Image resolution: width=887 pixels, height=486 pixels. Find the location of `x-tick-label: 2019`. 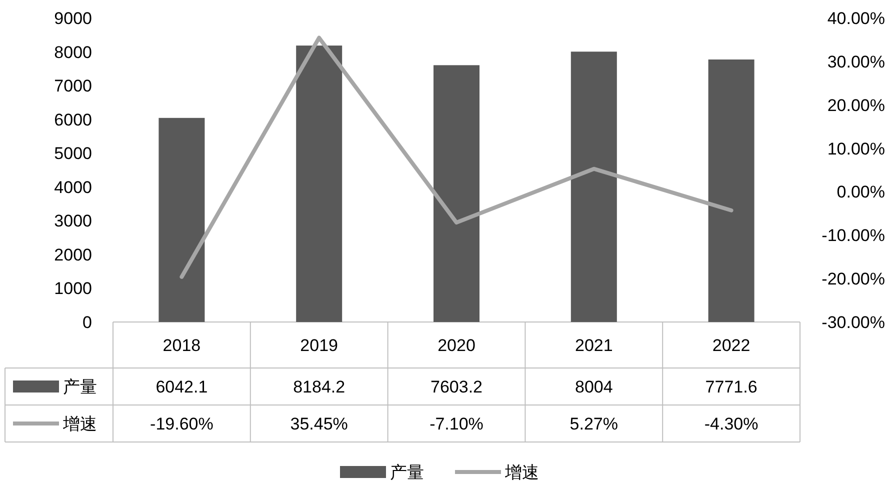

x-tick-label: 2019 is located at coordinates (319, 345).